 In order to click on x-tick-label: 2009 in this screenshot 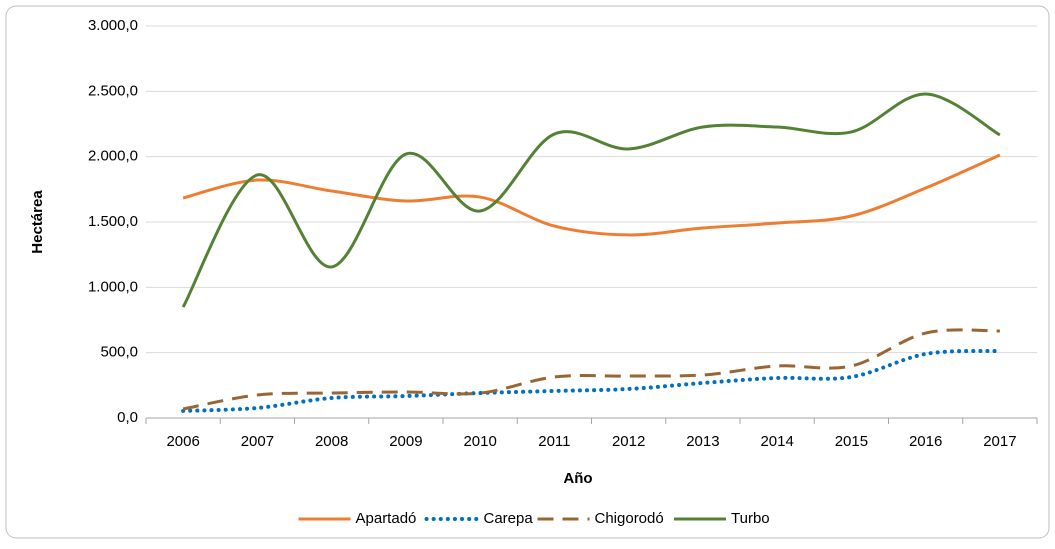, I will do `click(405, 441)`.